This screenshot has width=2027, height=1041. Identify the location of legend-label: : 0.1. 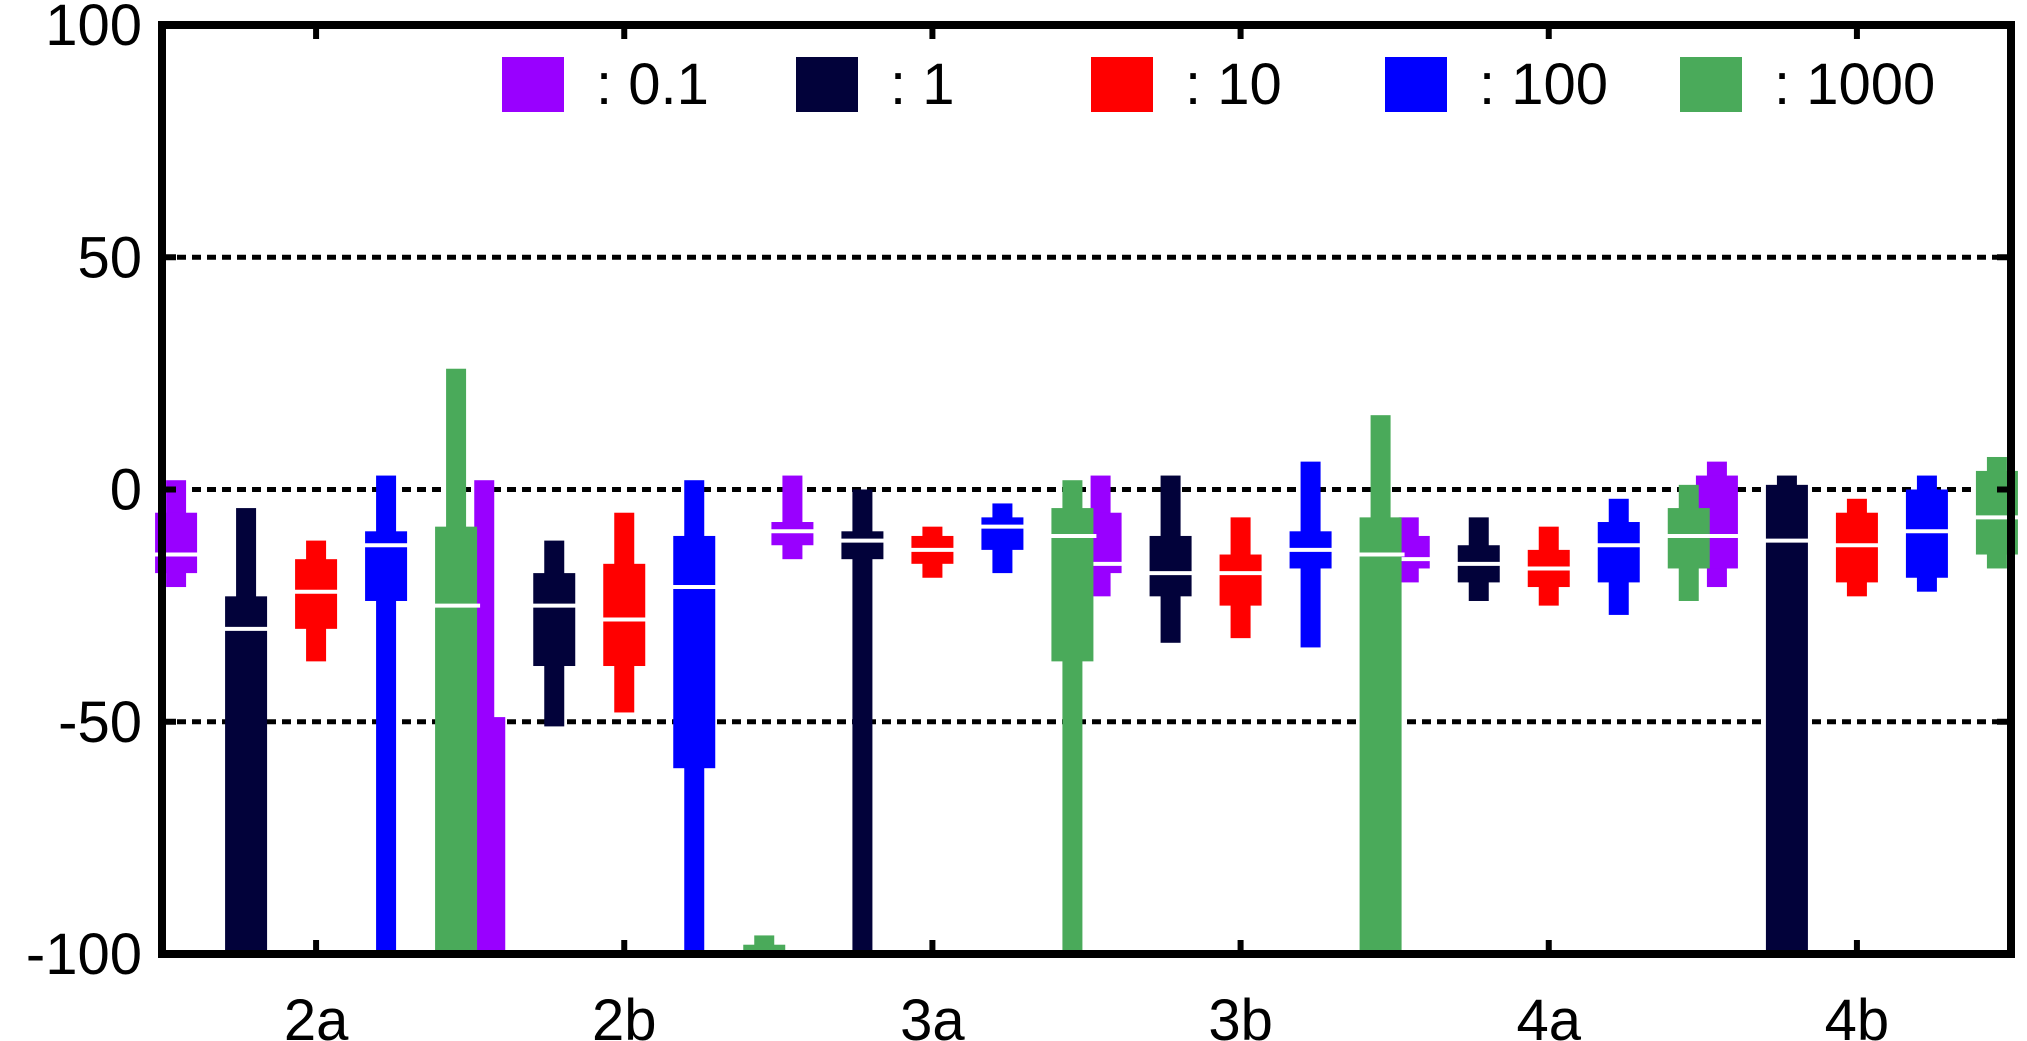
(652, 84).